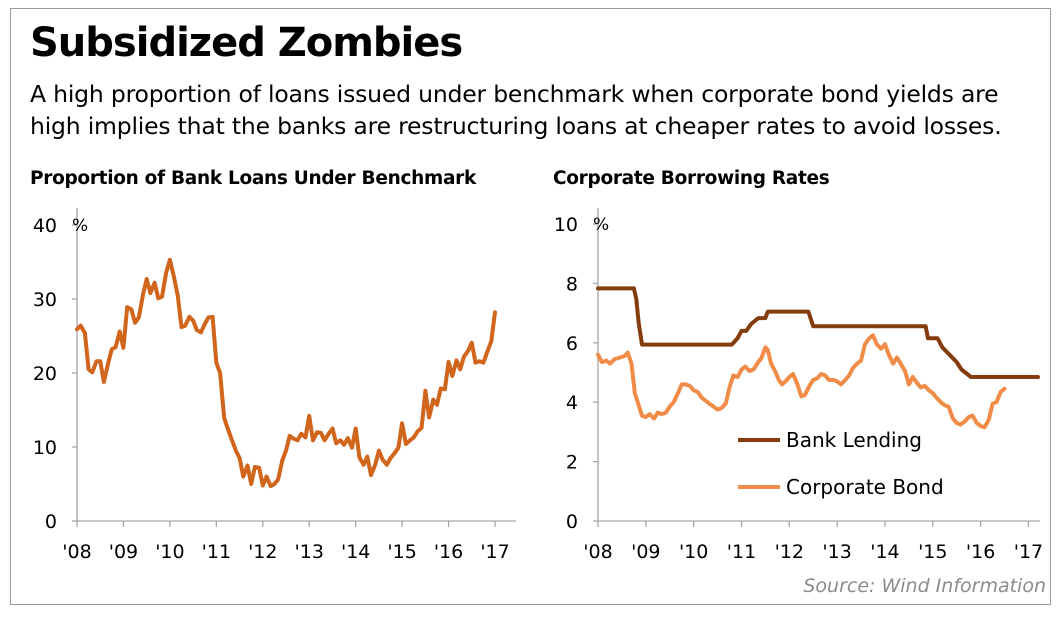  What do you see at coordinates (169, 552) in the screenshot?
I see `left-x-tick-label: '10` at bounding box center [169, 552].